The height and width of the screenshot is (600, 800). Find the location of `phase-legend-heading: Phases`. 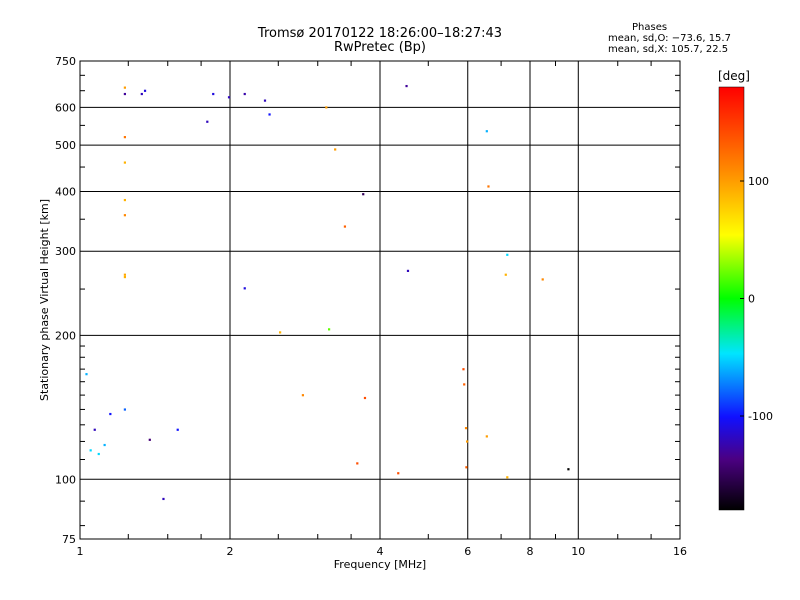

phase-legend-heading: Phases is located at coordinates (650, 27).